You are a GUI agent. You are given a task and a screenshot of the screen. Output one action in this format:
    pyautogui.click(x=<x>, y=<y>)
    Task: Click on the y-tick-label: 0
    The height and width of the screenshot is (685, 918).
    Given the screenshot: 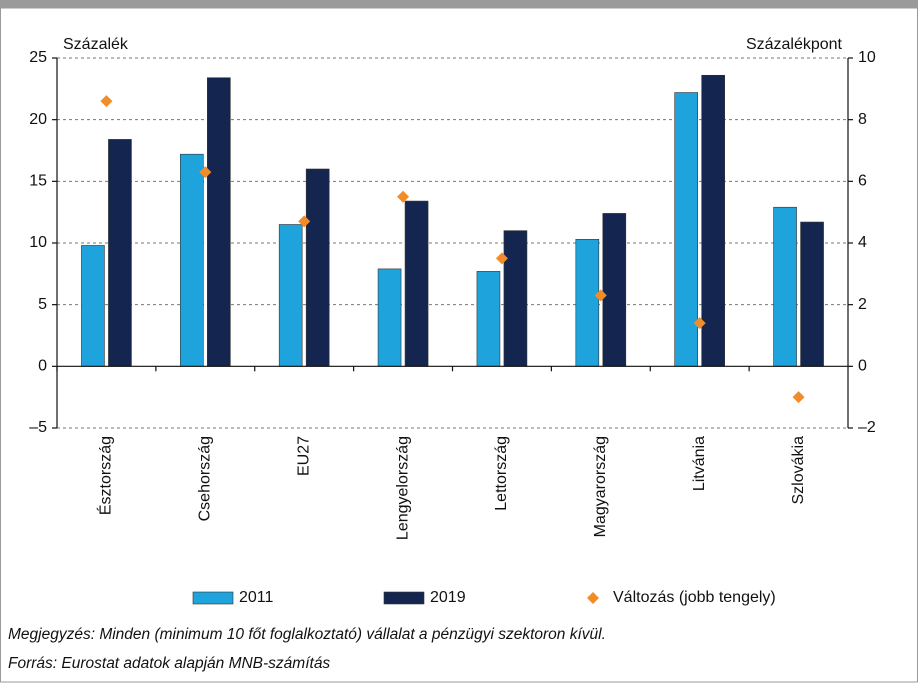 What is the action you would take?
    pyautogui.click(x=42, y=366)
    